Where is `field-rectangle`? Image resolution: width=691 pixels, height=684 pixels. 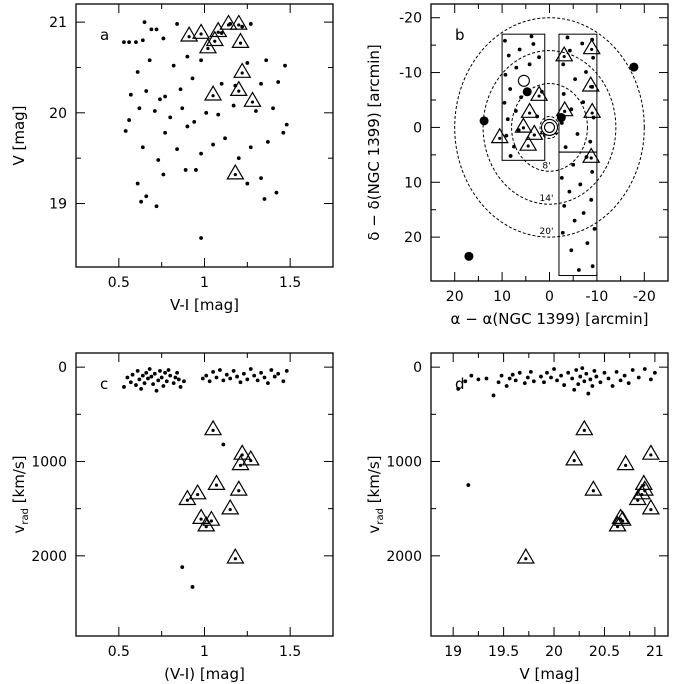 field-rectangle is located at coordinates (578, 214).